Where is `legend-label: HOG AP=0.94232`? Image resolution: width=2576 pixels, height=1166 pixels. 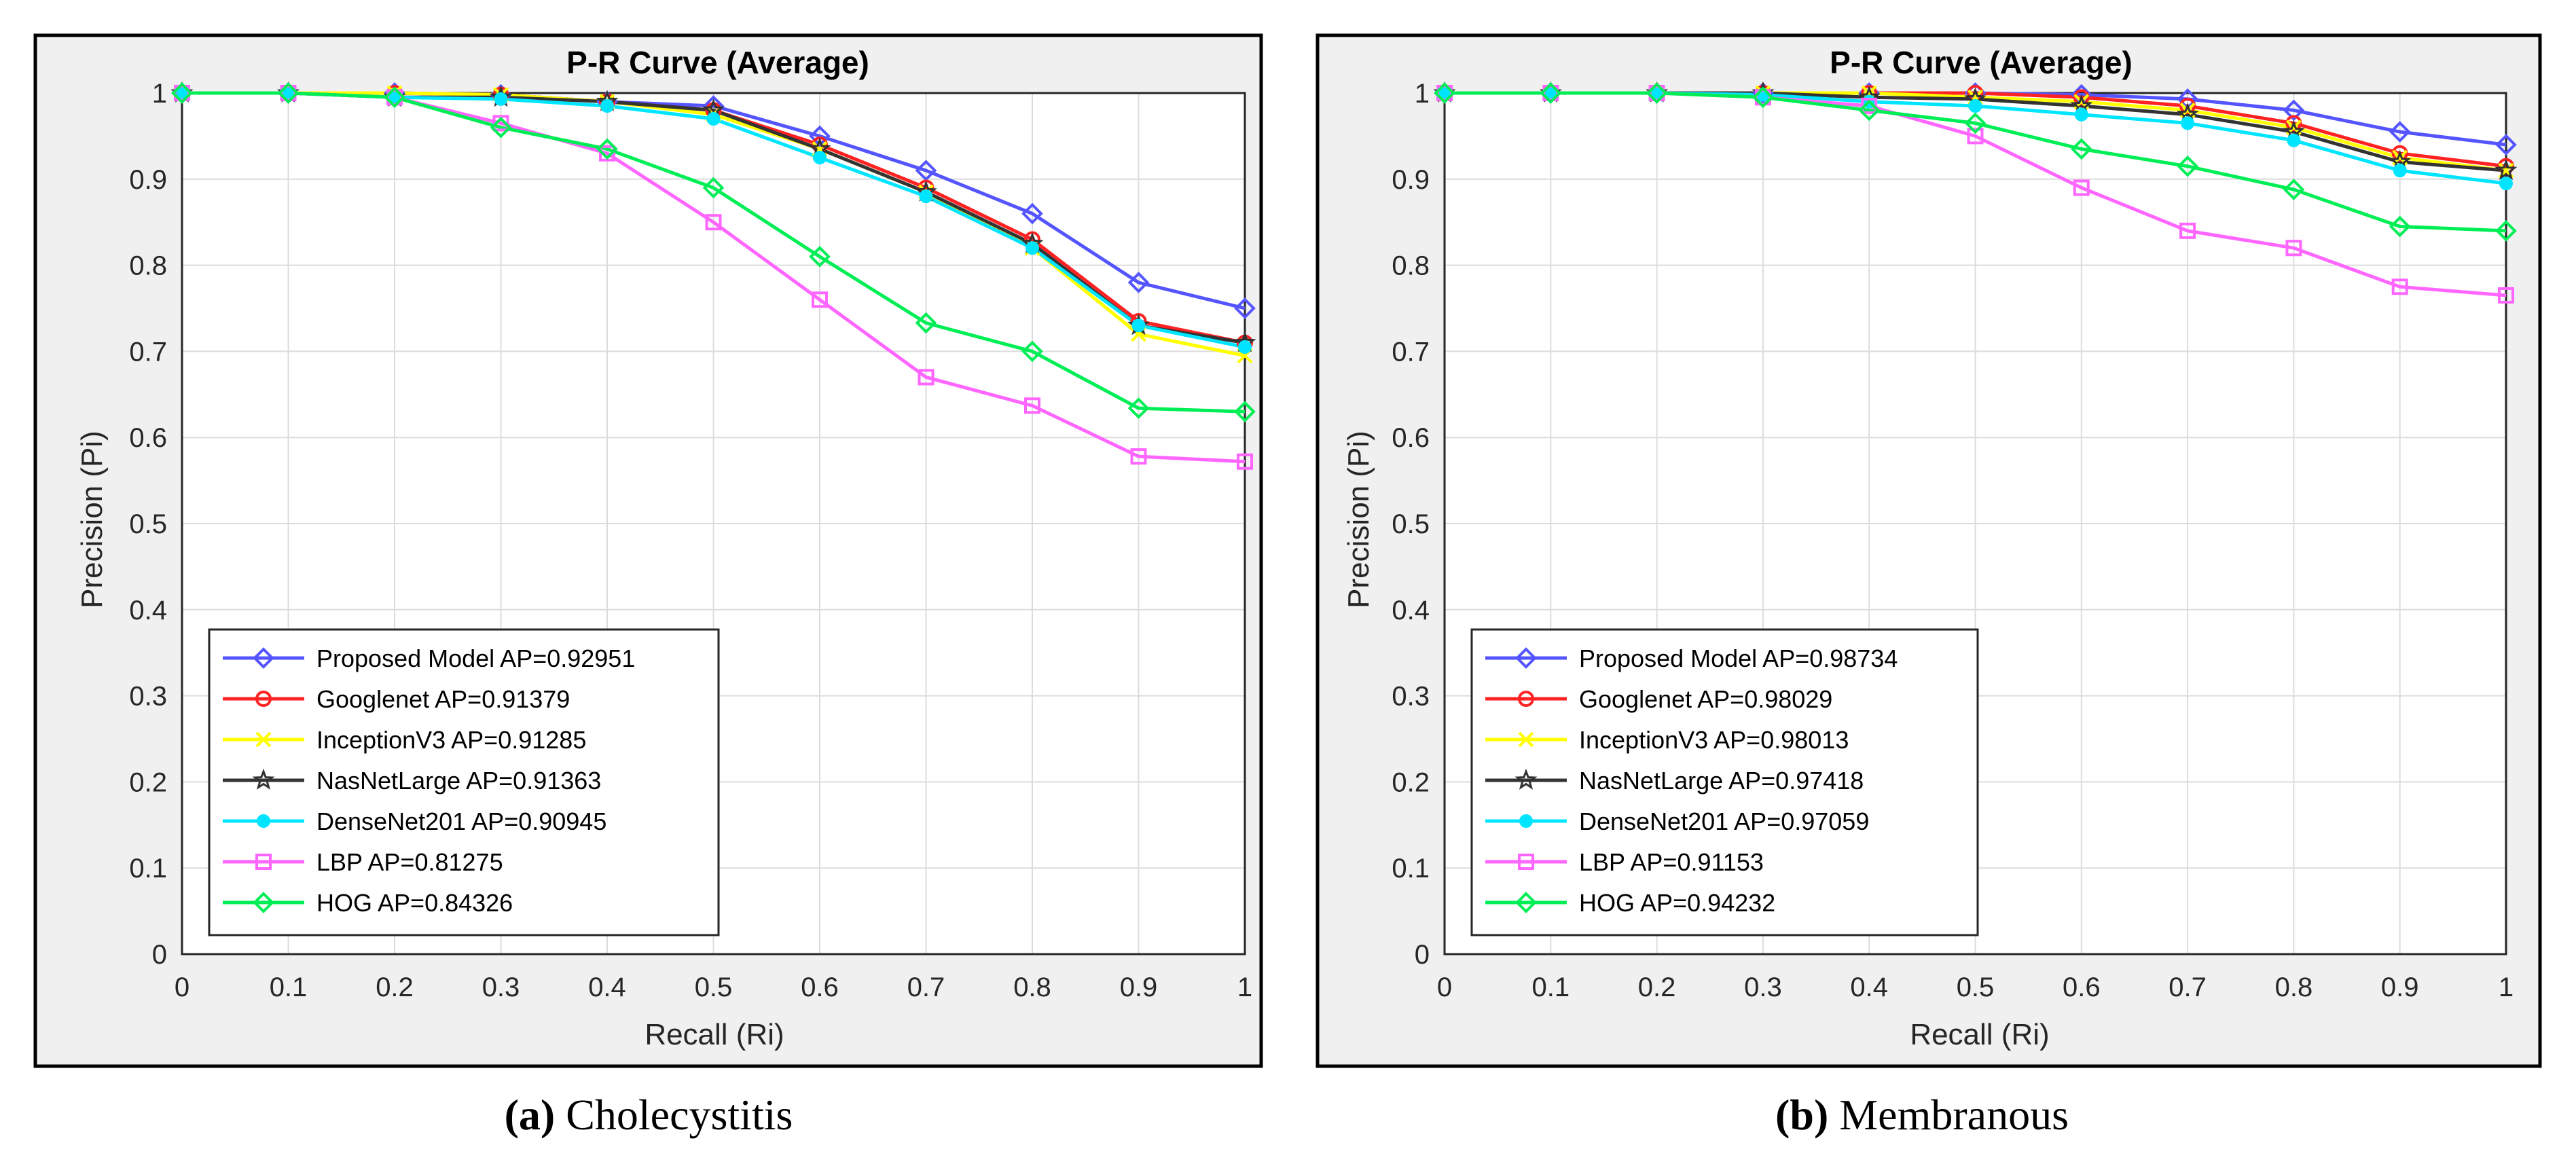
legend-label: HOG AP=0.94232 is located at coordinates (1677, 903).